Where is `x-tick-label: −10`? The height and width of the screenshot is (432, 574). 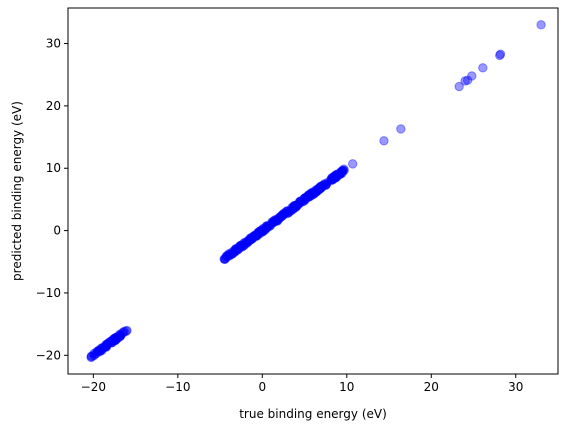
x-tick-label: −10 is located at coordinates (177, 387).